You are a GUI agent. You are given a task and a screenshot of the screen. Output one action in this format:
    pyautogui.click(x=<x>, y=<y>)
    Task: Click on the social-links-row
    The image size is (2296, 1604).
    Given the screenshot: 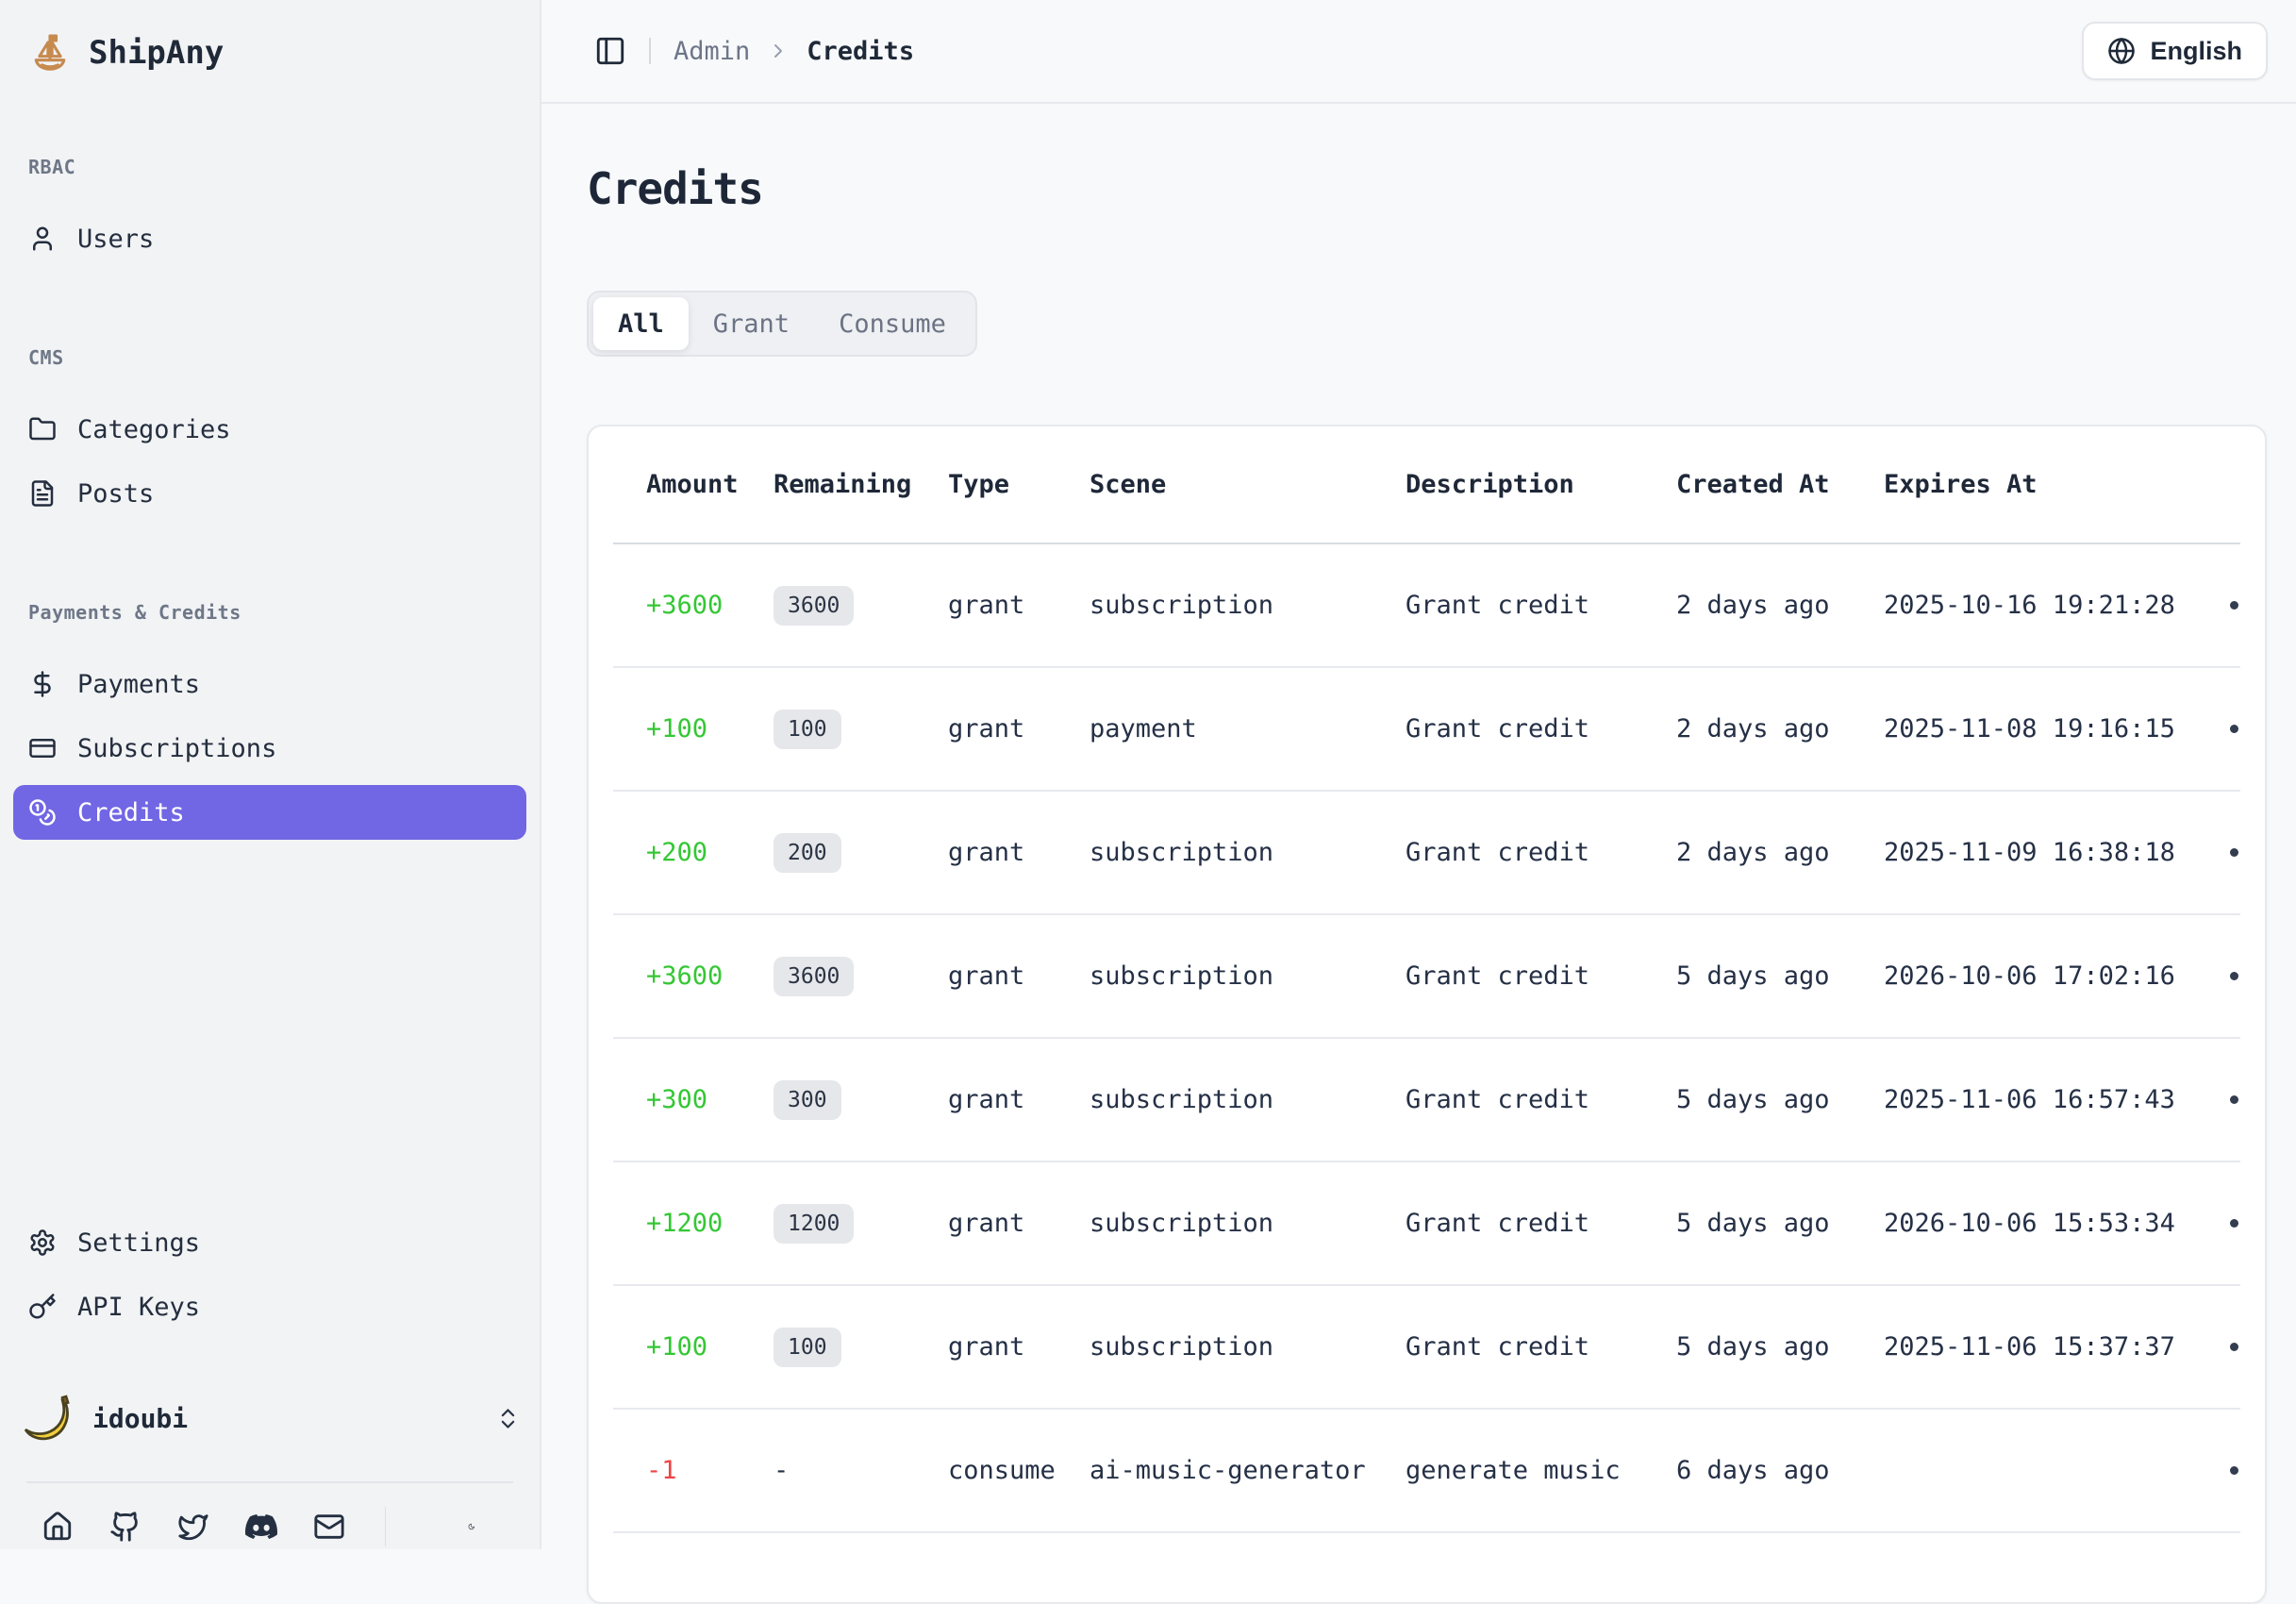 What is the action you would take?
    pyautogui.click(x=276, y=1526)
    